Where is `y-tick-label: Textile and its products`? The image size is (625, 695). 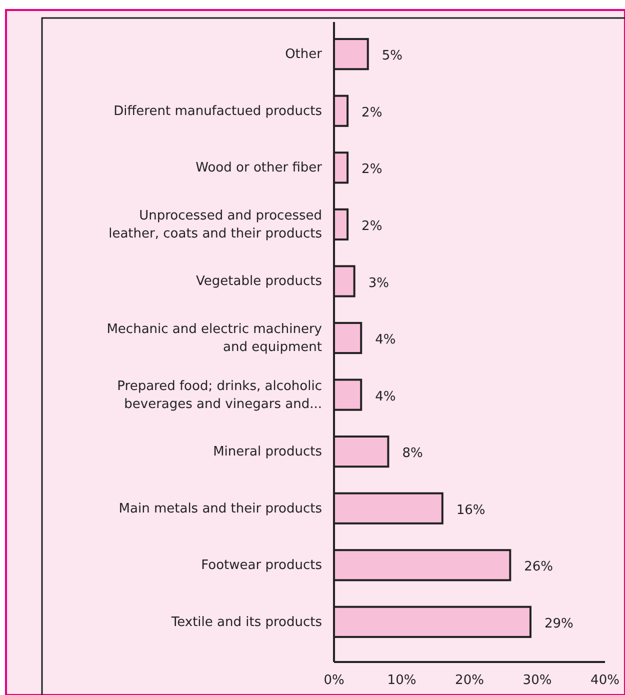
y-tick-label: Textile and its products is located at coordinates (246, 622).